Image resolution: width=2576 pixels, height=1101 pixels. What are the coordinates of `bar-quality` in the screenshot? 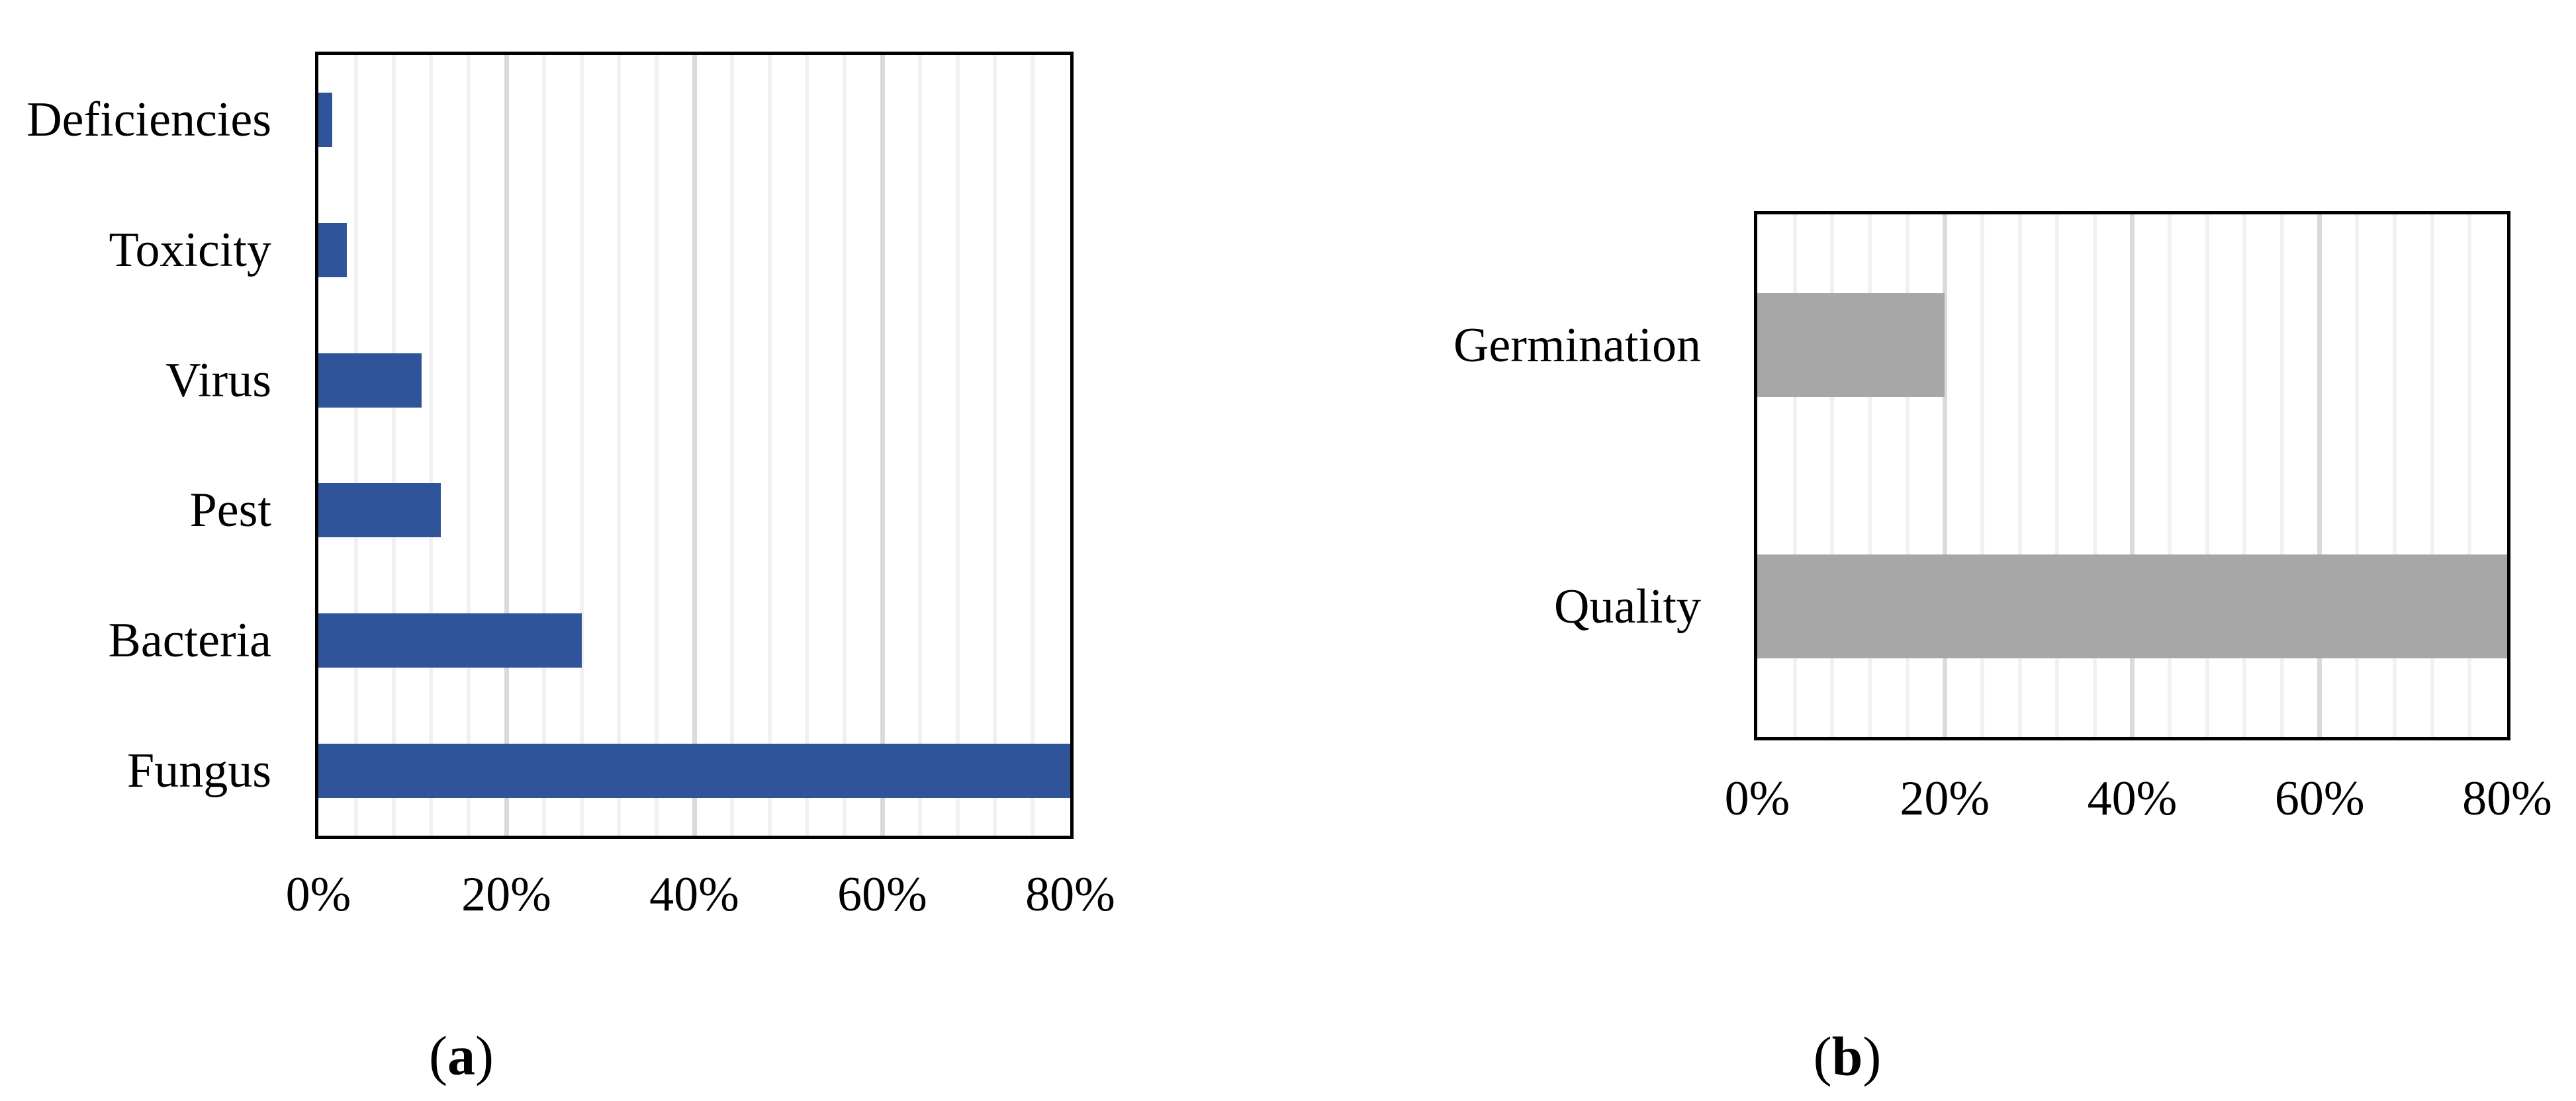 It's located at (2132, 606).